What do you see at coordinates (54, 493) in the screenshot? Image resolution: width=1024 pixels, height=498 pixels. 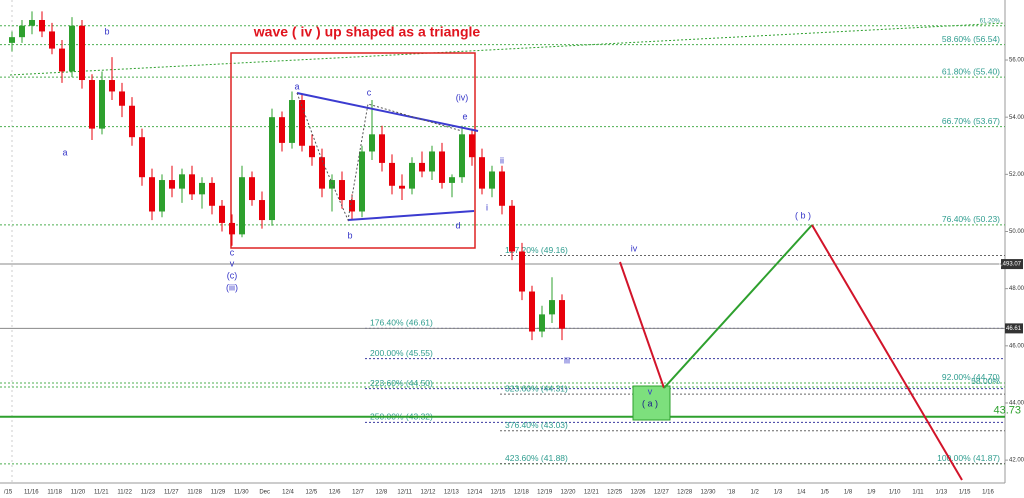 I see `x-tick-label: 11/18` at bounding box center [54, 493].